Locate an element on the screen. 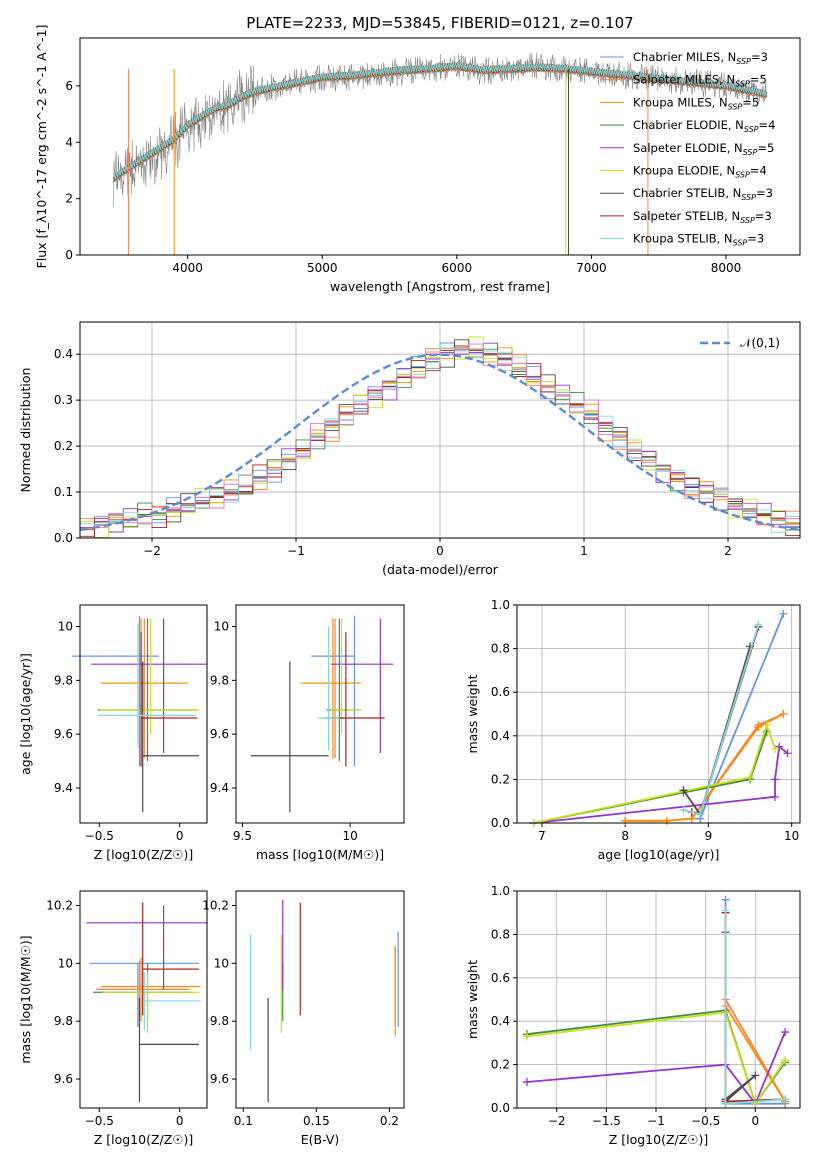 This screenshot has width=819, height=1170. x-axis-label: E(B-V) is located at coordinates (320, 1139).